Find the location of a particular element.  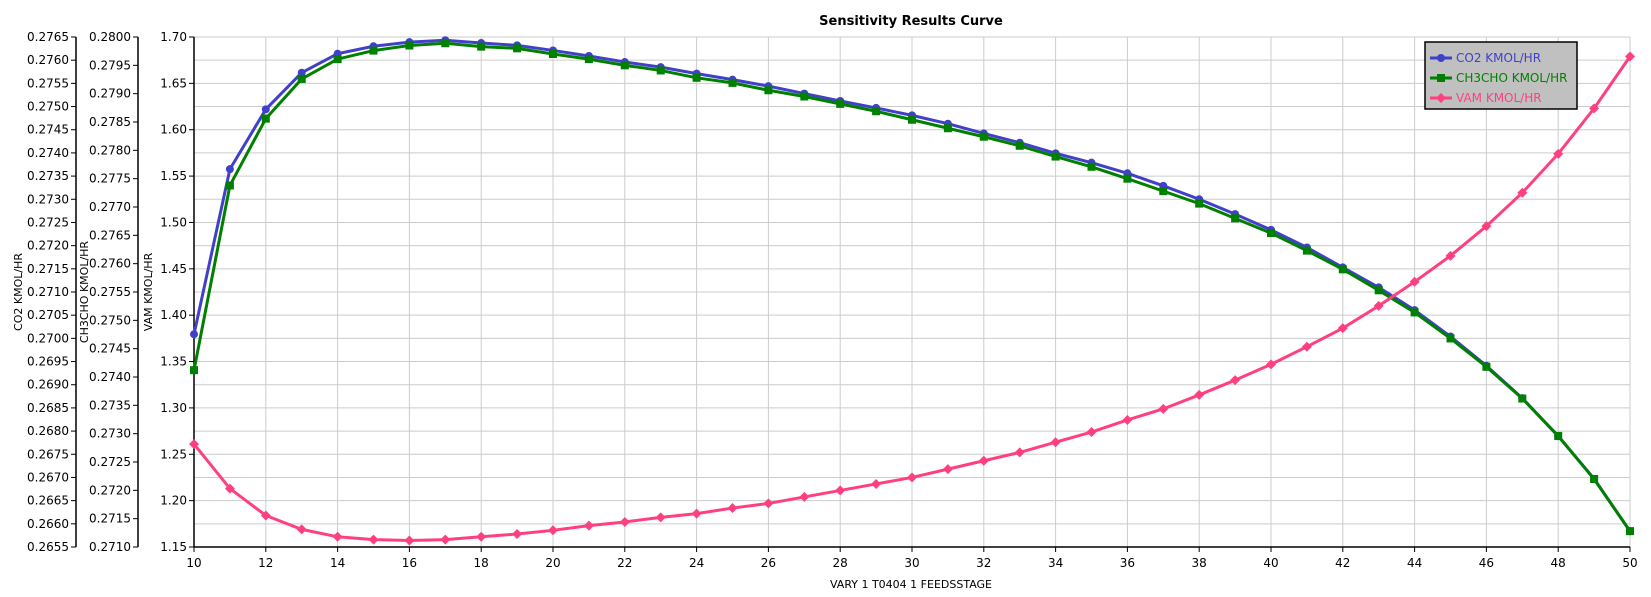

co2-tick-label: 0.2660 is located at coordinates (48, 524).